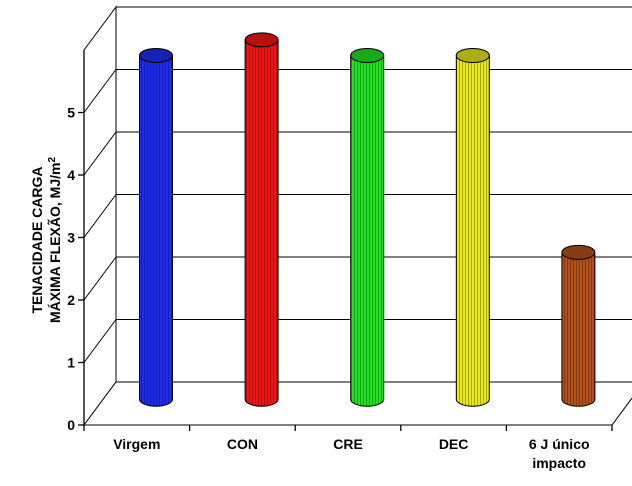 Image resolution: width=632 pixels, height=486 pixels. I want to click on y-axis-title-superscript: 2, so click(52, 160).